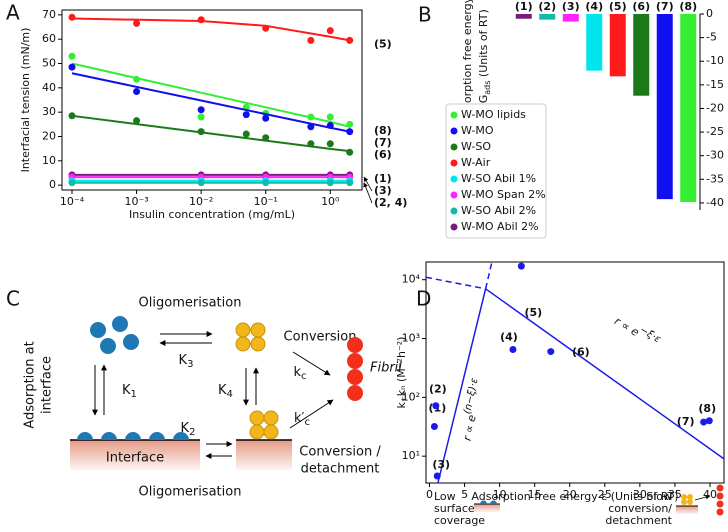 Image resolution: width=728 pixels, height=532 pixels. I want to click on diagram-text: Conversion, so click(320, 337).